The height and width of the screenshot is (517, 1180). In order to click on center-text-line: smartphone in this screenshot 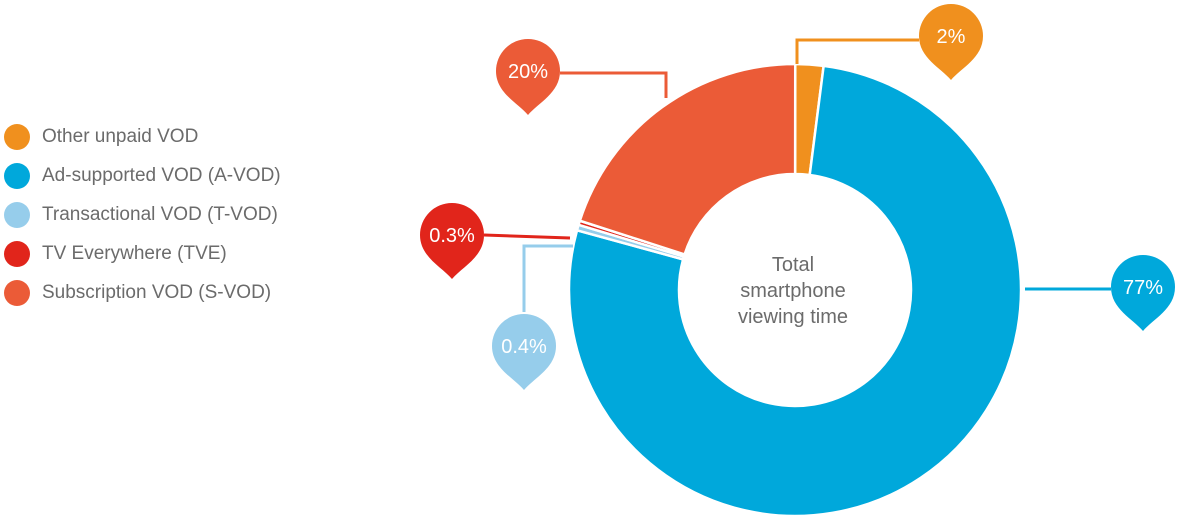, I will do `click(793, 291)`.